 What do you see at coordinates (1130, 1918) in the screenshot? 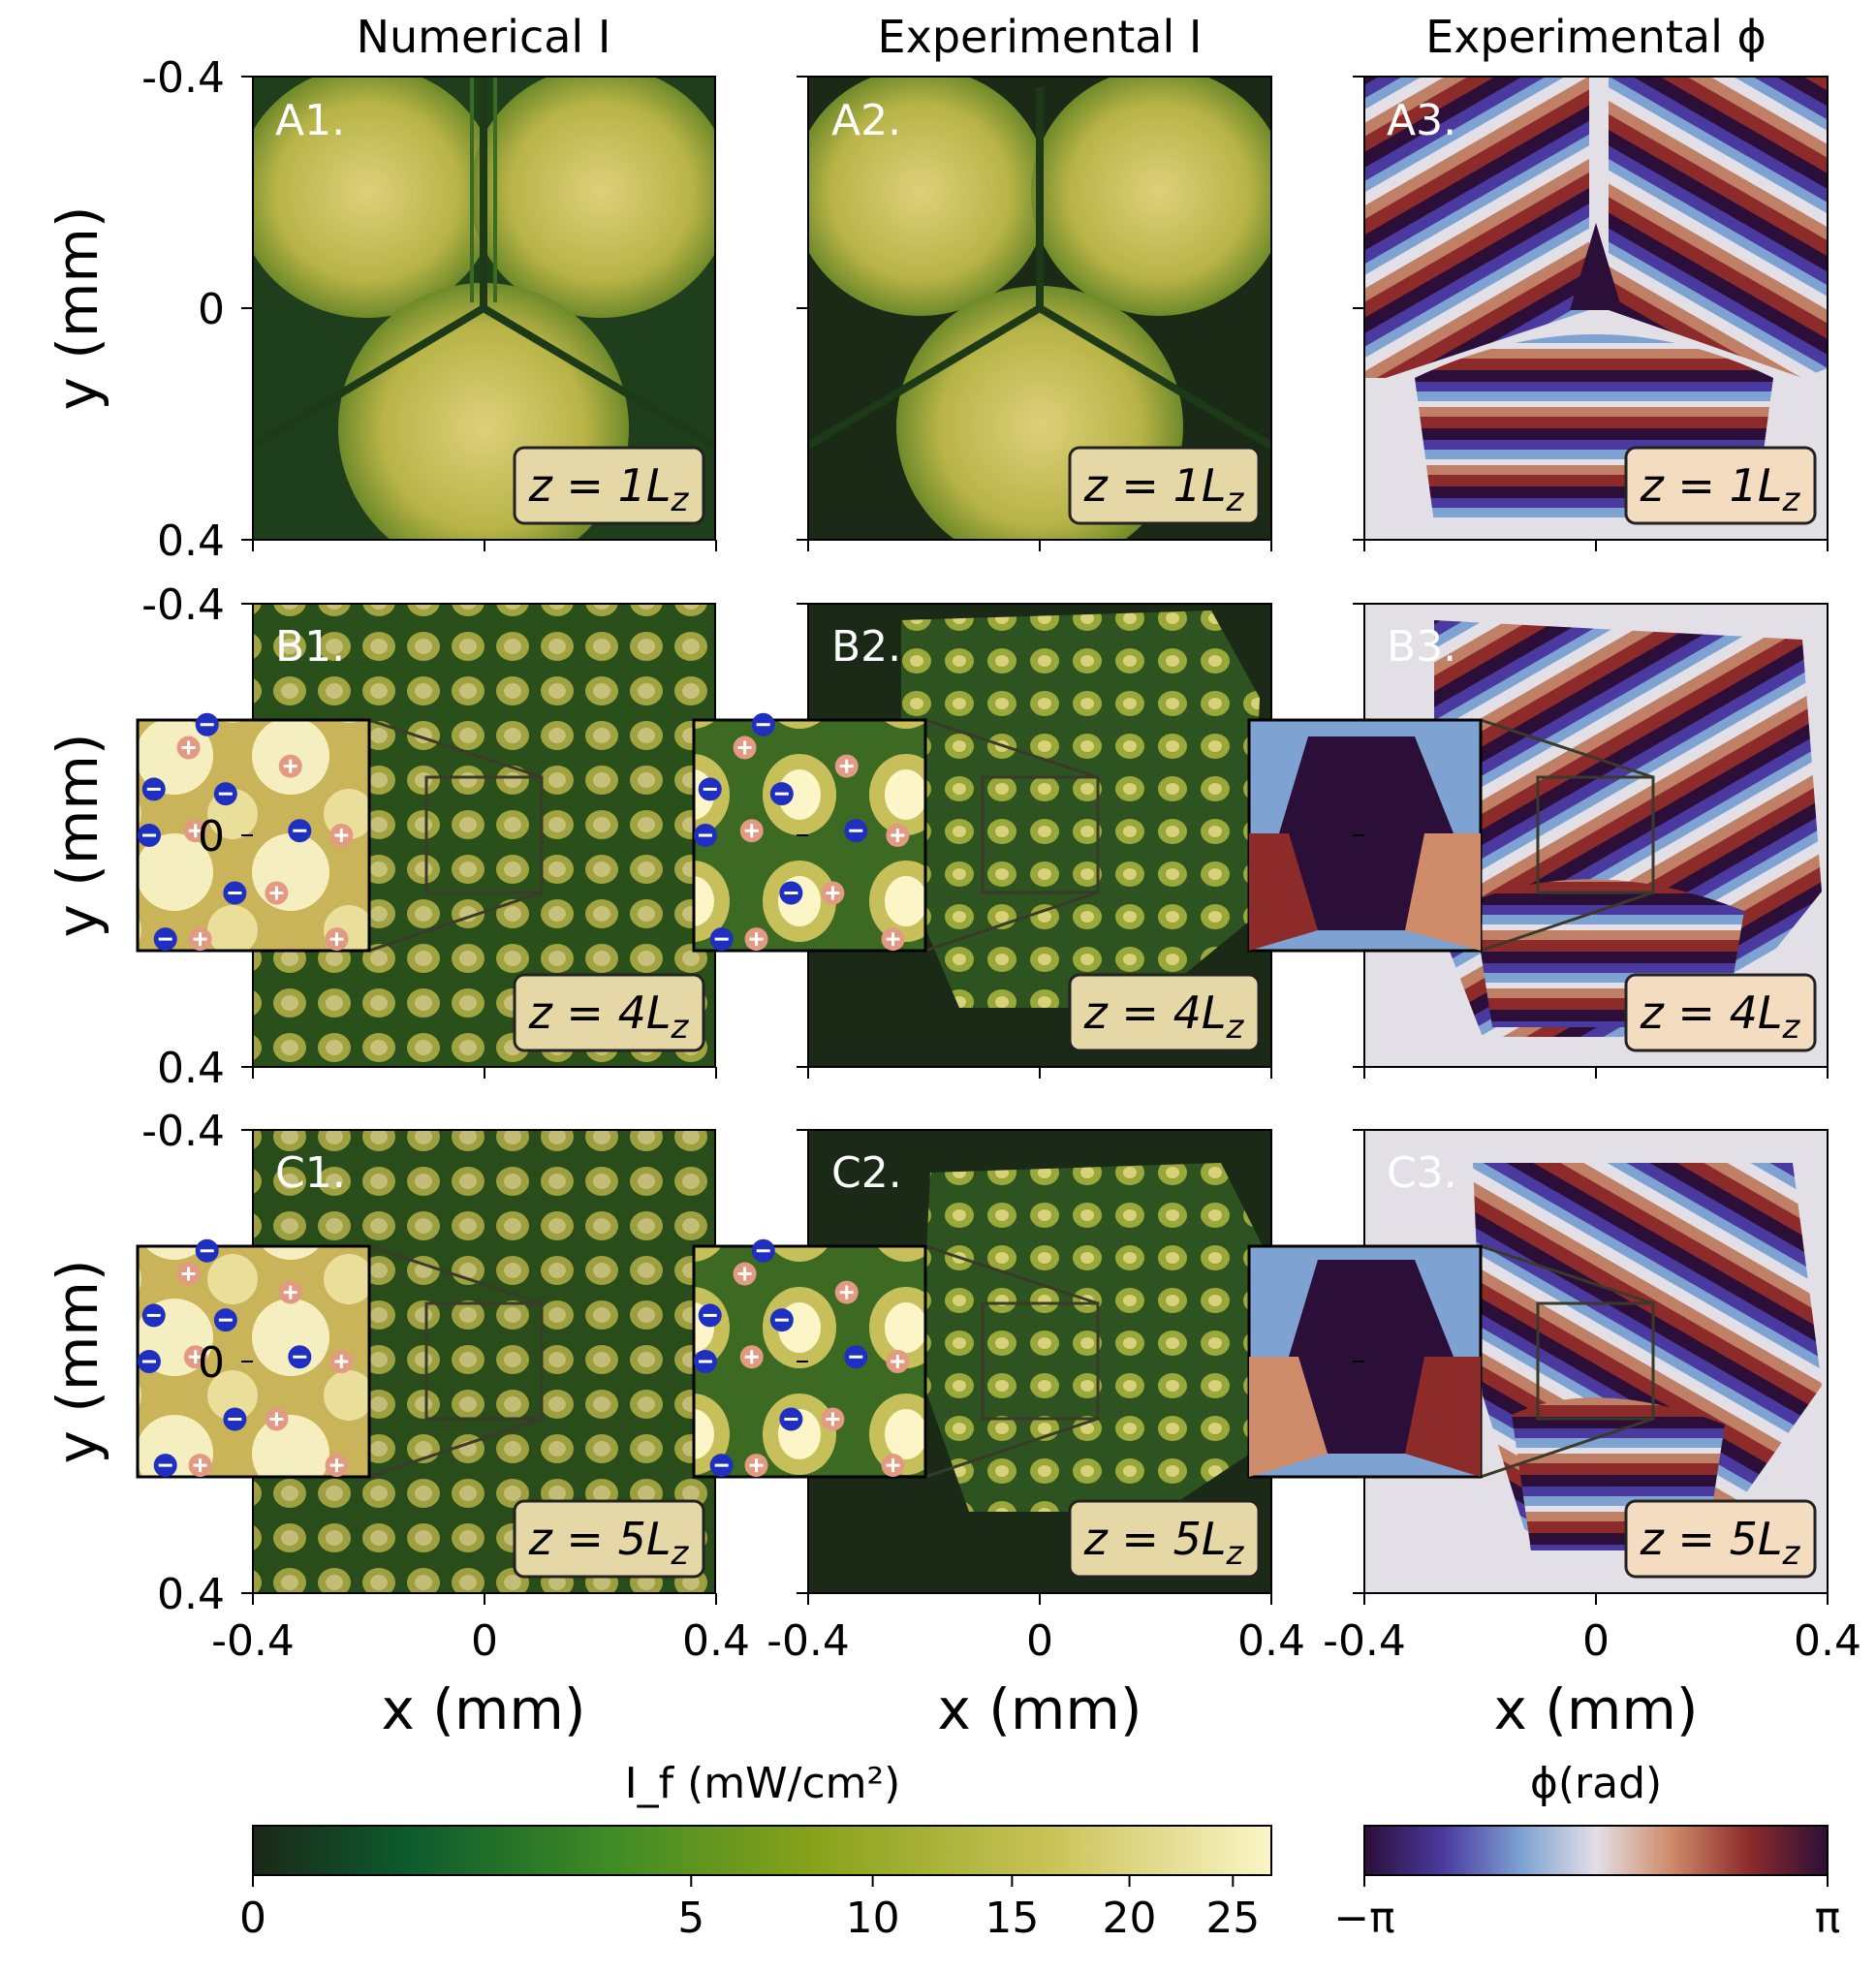
I see `colorbar-intensity-tick-label: 20` at bounding box center [1130, 1918].